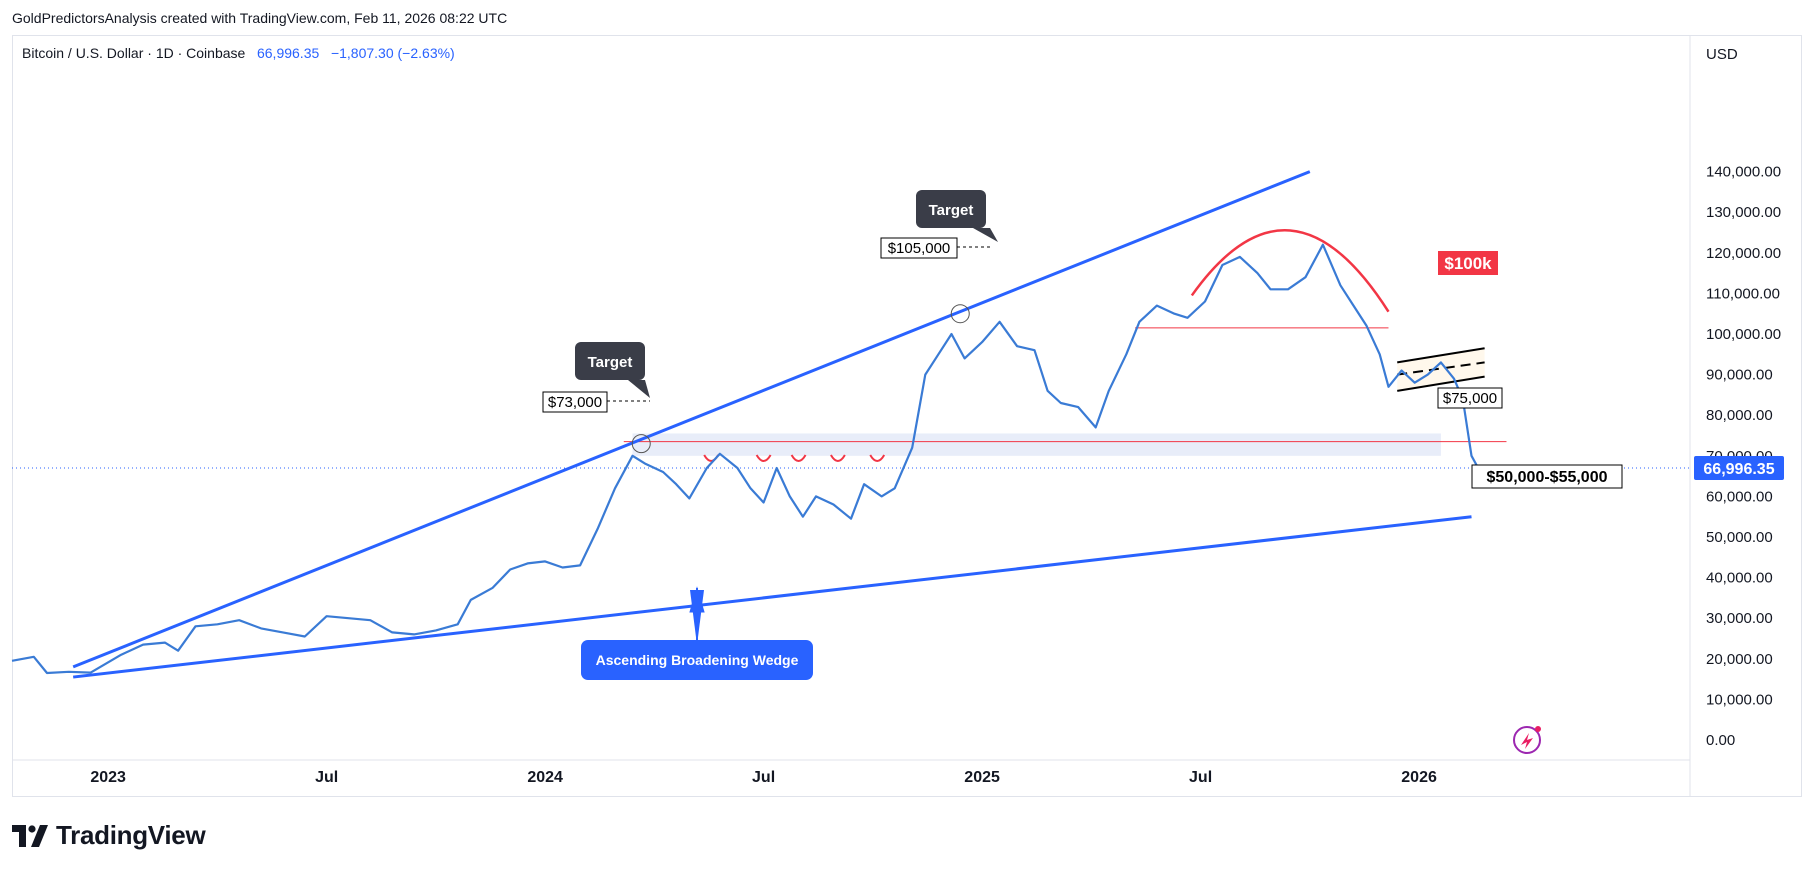 The width and height of the screenshot is (1814, 872). I want to click on rounded-top-arc, so click(1290, 271).